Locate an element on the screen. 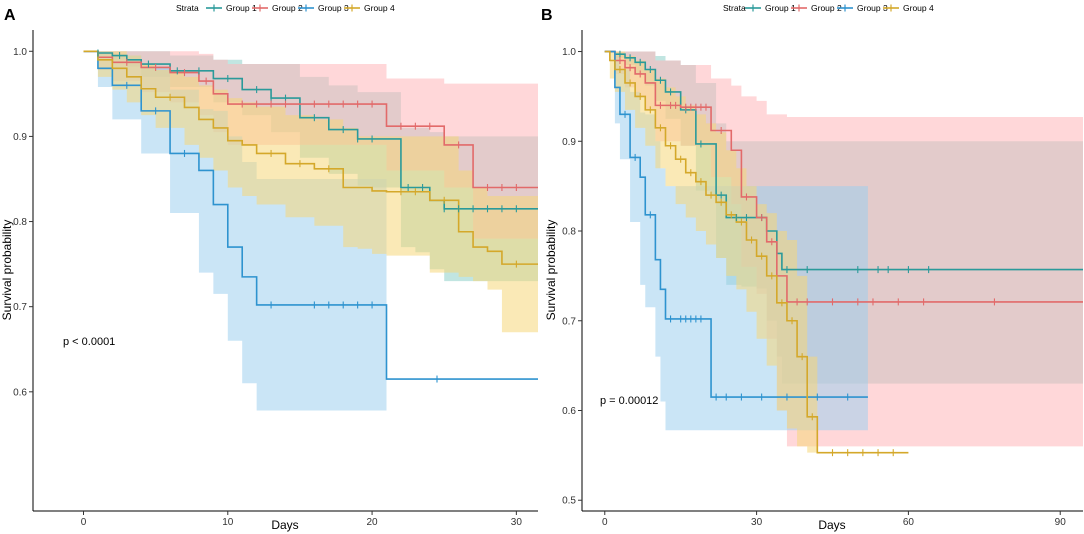 This screenshot has height=534, width=1084. y-tick-label: 0.5 is located at coordinates (569, 501).